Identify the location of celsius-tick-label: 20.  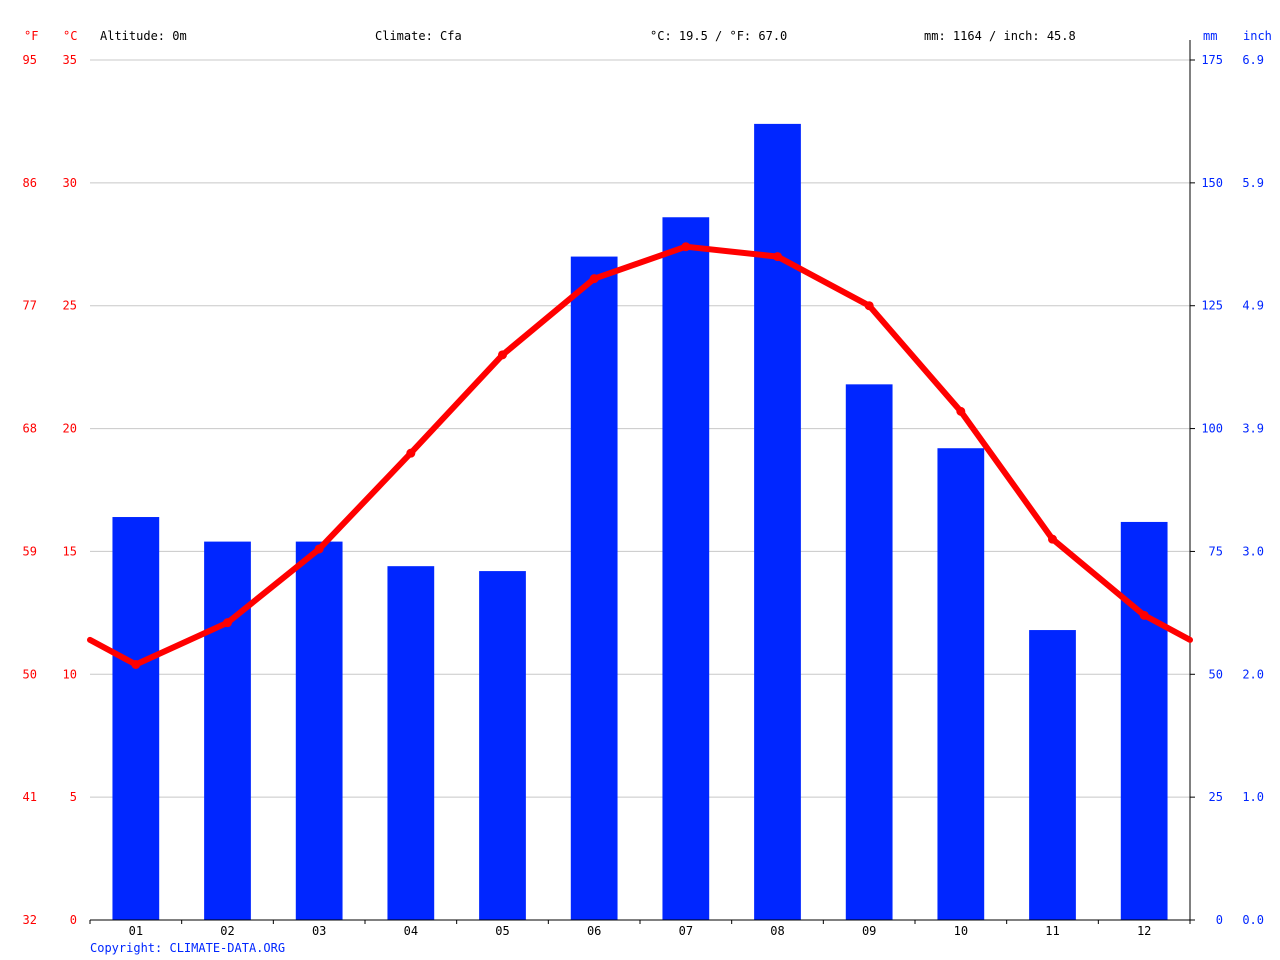
(70, 429).